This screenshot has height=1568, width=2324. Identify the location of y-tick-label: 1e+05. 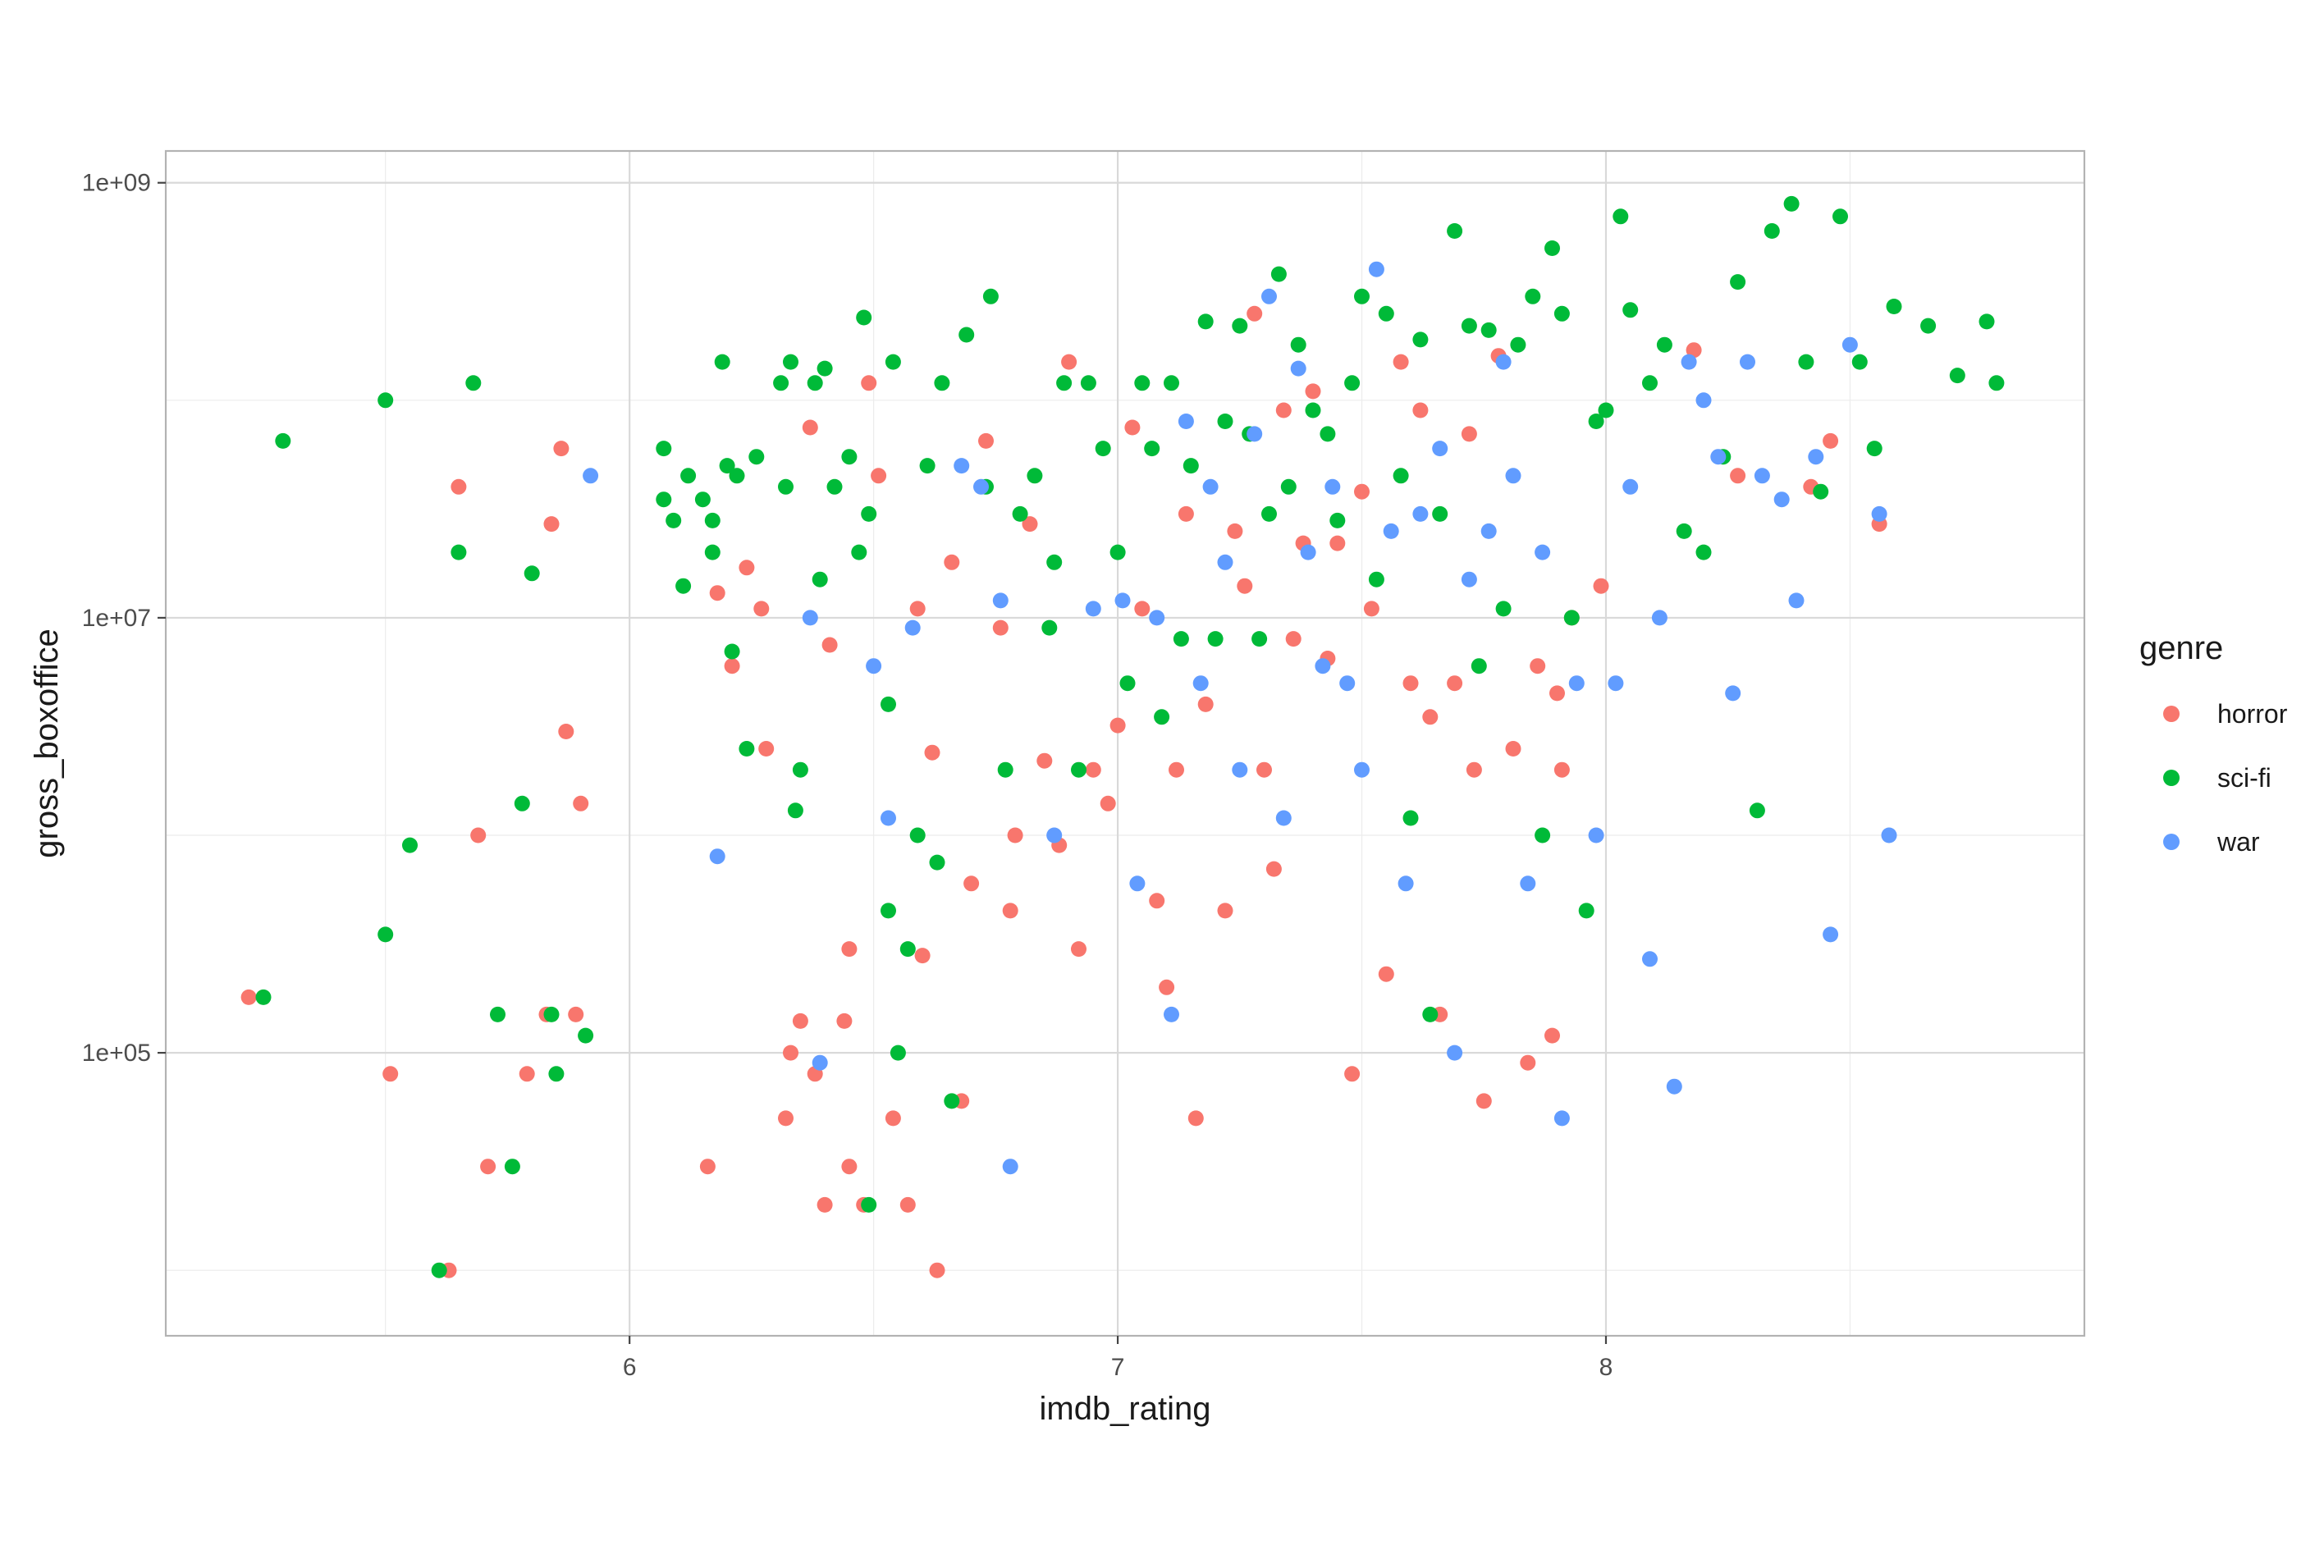
(116, 1053).